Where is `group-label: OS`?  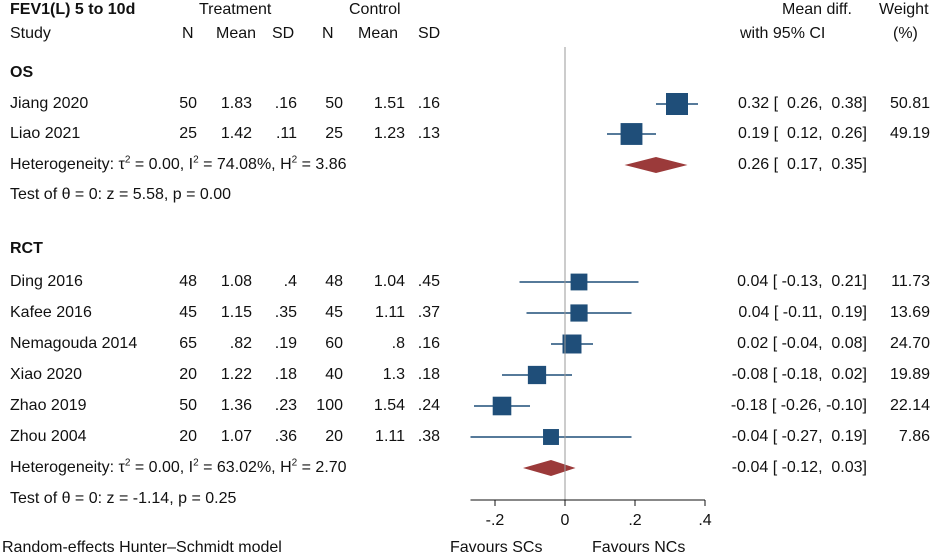
group-label: OS is located at coordinates (22, 72).